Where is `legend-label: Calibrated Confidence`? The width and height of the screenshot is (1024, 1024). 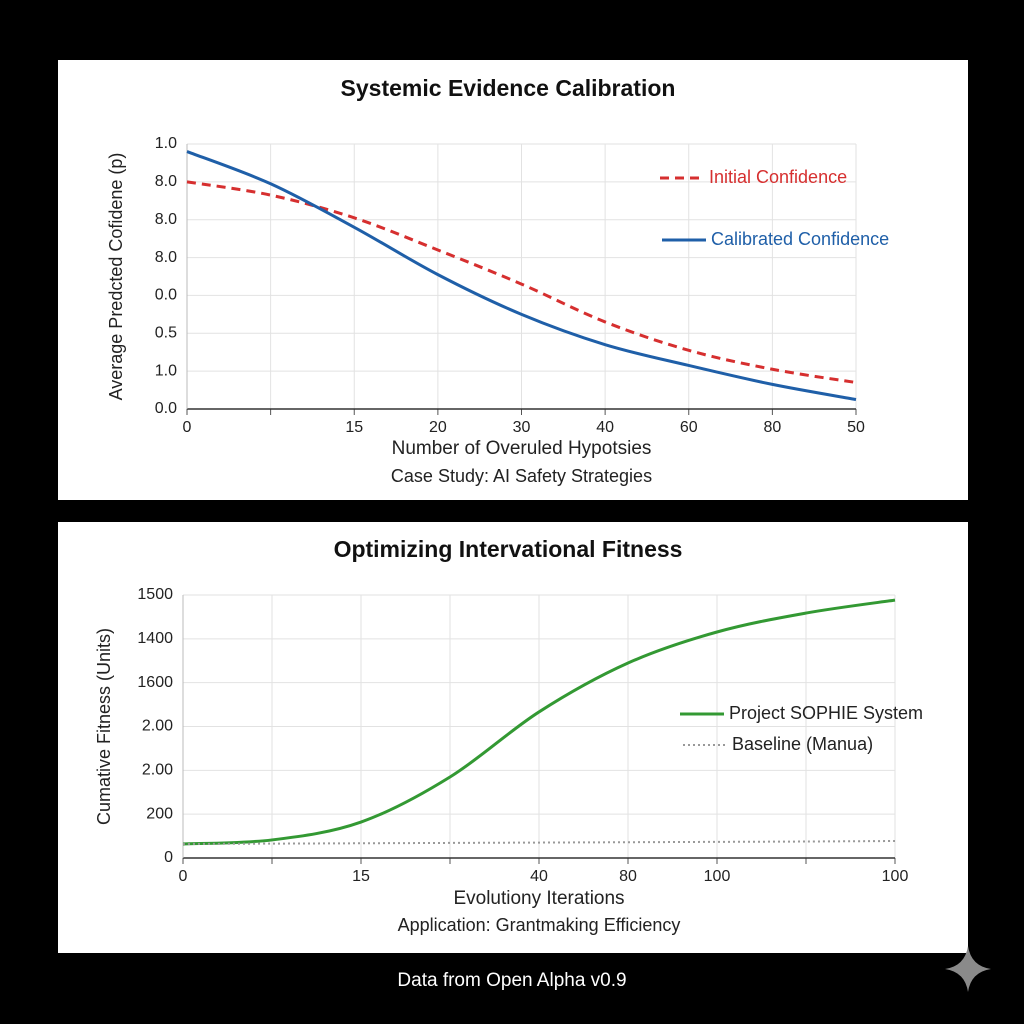
legend-label: Calibrated Confidence is located at coordinates (800, 239).